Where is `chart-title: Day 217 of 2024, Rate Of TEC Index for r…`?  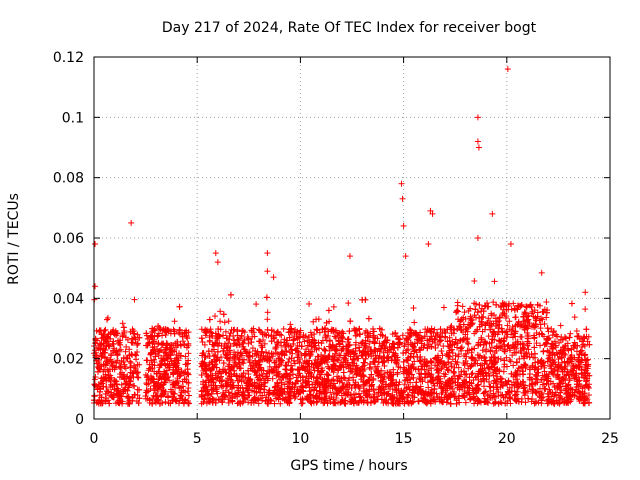
chart-title: Day 217 of 2024, Rate Of TEC Index for r… is located at coordinates (349, 28).